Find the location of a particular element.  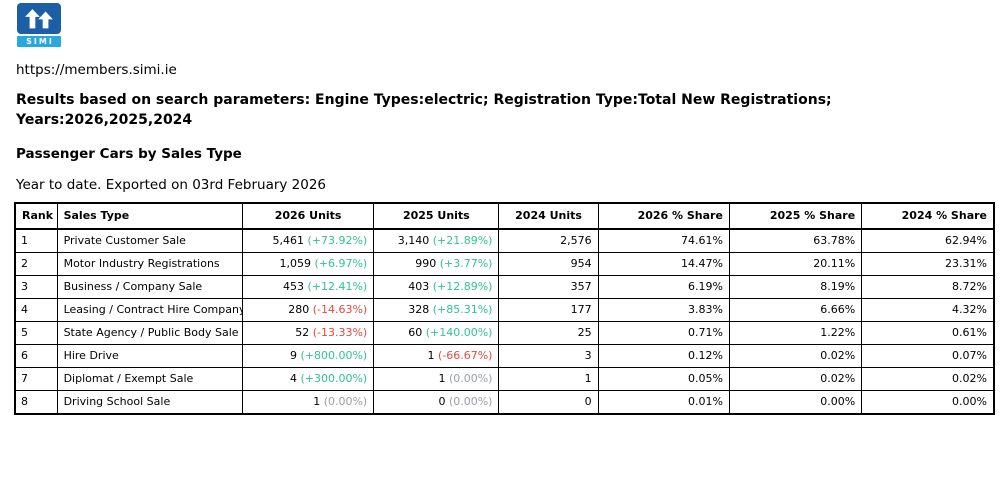

cell-2026-share: 0.01% is located at coordinates (663, 402).